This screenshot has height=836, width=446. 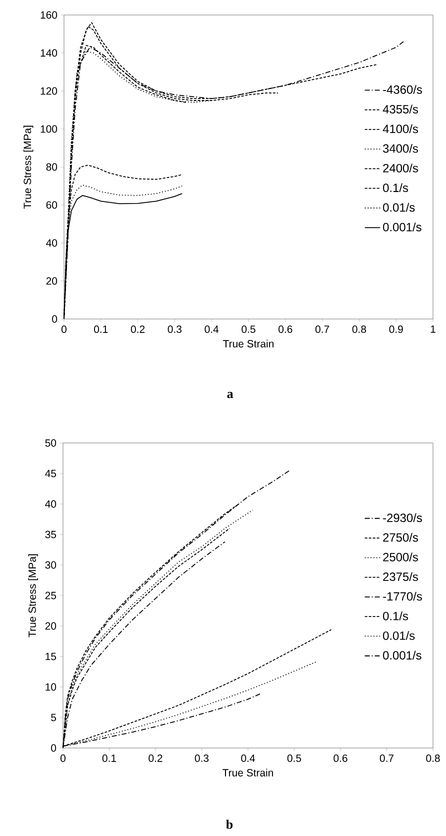 What do you see at coordinates (402, 517) in the screenshot?
I see `legend-label: -2930/s` at bounding box center [402, 517].